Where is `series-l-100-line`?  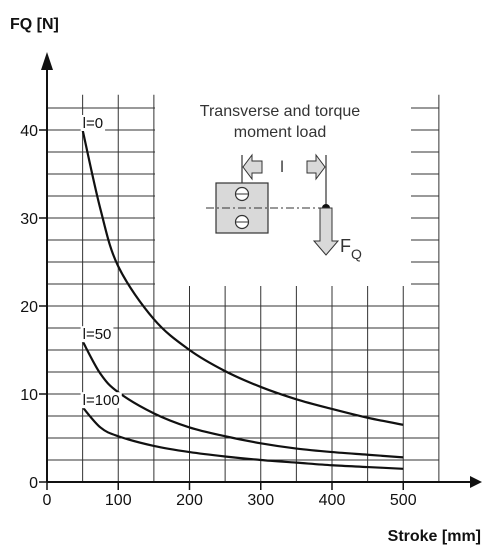
series-l-100-line is located at coordinates (242, 438).